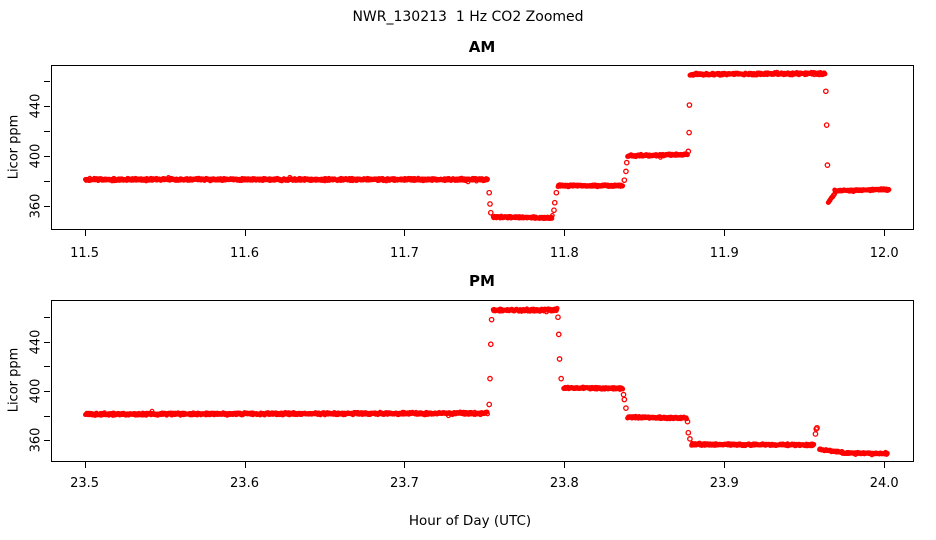 This screenshot has width=936, height=540. I want to click on figure-title: NWR_130213 1 Hz CO2 Zoomed, so click(468, 17).